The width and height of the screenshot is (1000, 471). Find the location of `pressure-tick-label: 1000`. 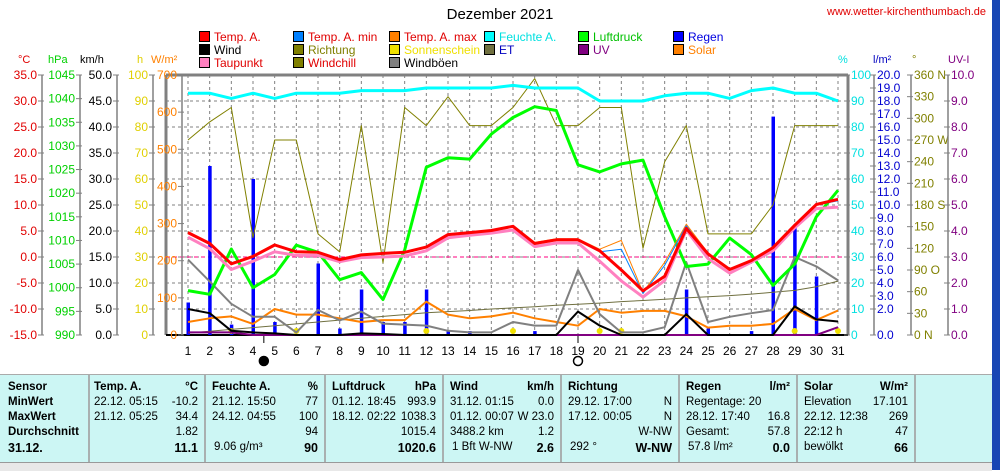

pressure-tick-label: 1000 is located at coordinates (61, 288).